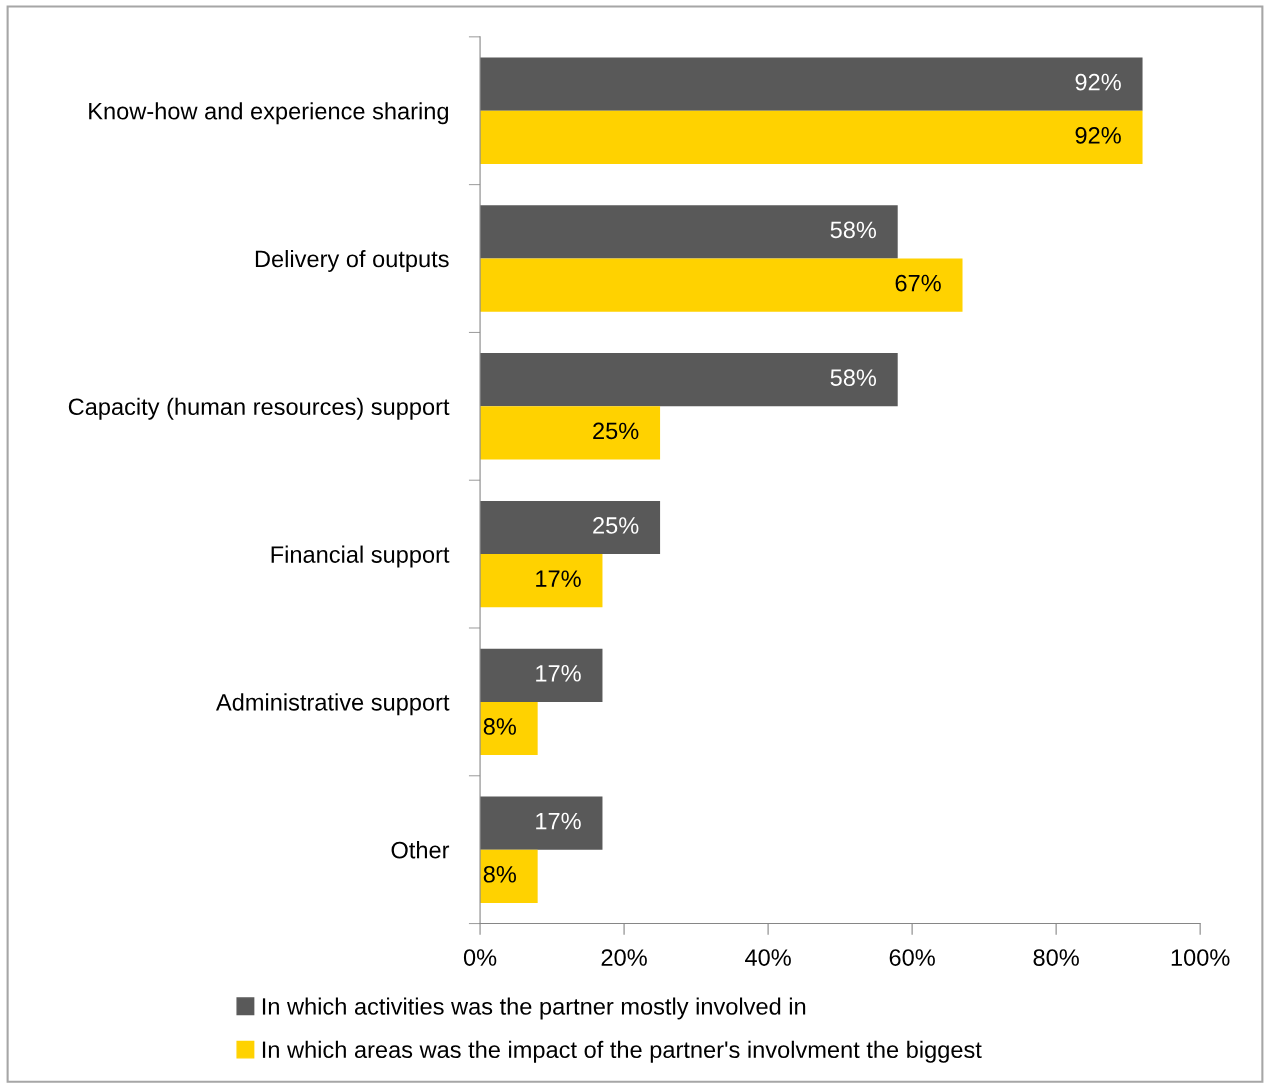 The width and height of the screenshot is (1270, 1084). I want to click on x-tick-label: 60%, so click(912, 957).